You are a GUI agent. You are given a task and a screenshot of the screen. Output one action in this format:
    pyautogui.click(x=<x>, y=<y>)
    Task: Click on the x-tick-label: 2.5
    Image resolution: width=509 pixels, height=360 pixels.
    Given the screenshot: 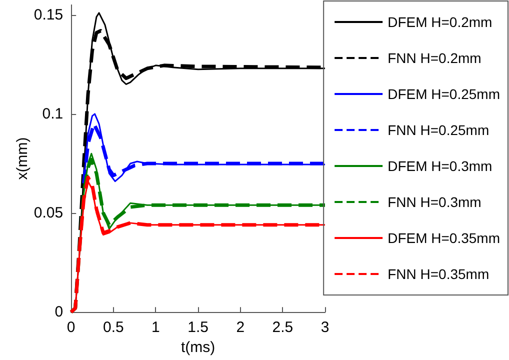 What is the action you would take?
    pyautogui.click(x=283, y=327)
    